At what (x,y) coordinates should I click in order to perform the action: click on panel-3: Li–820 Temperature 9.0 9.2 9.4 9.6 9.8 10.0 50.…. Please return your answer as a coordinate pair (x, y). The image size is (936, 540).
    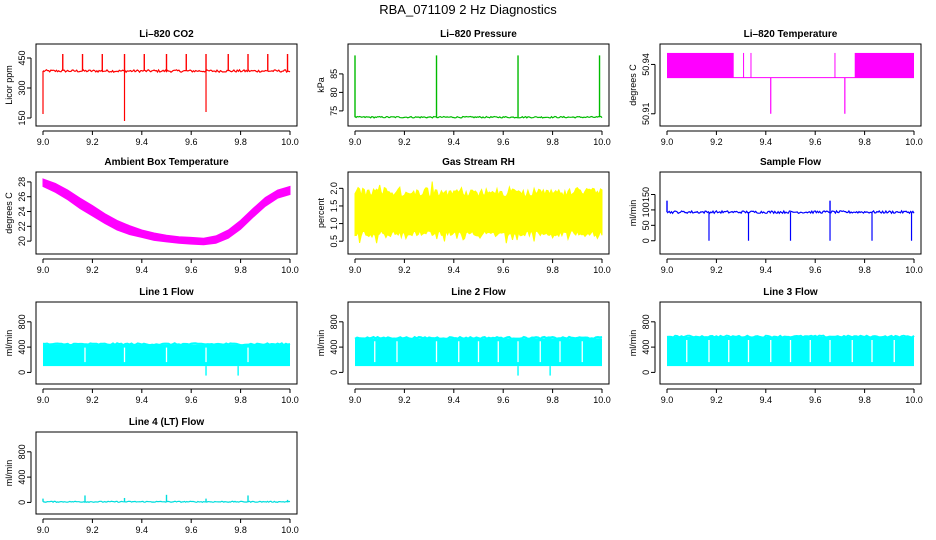
    Looking at the image, I should click on (775, 88).